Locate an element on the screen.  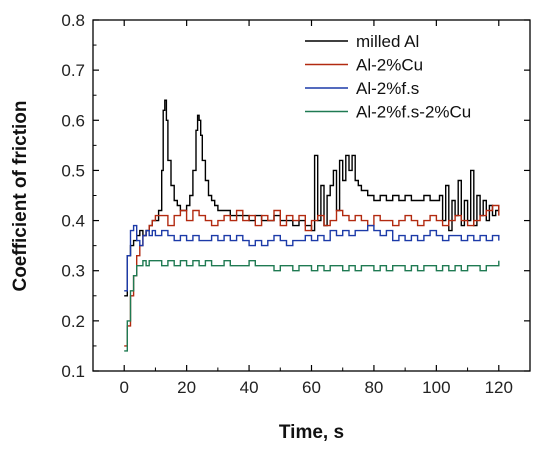
y-tick-label: 0.5 is located at coordinates (73, 170).